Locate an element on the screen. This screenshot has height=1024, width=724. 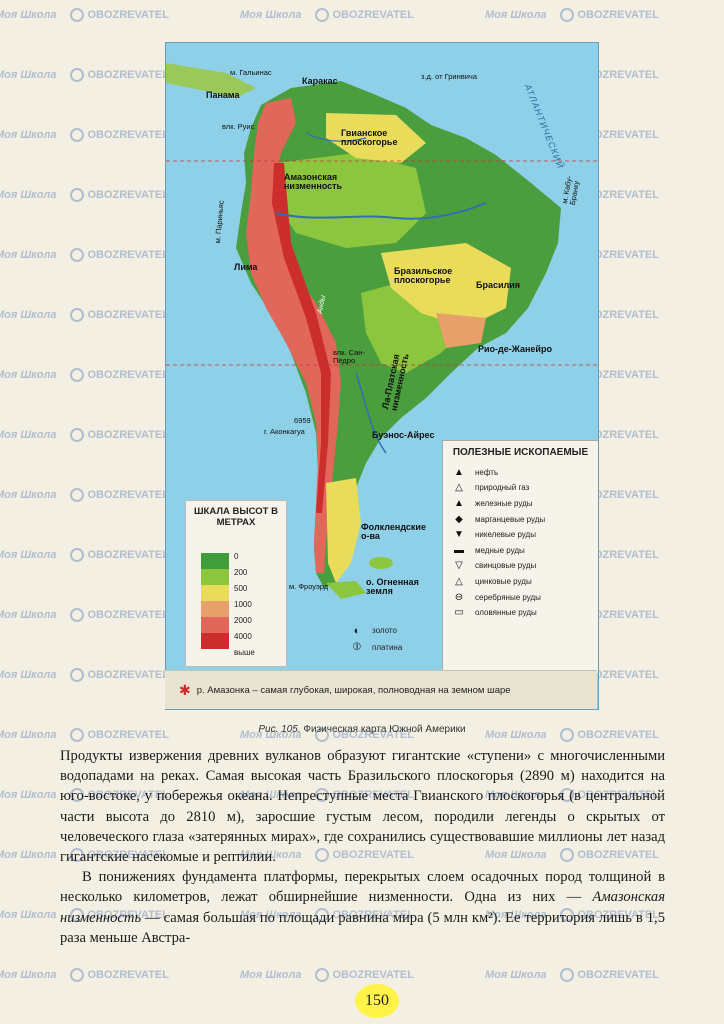
zinc-icon: △ is located at coordinates (459, 581).